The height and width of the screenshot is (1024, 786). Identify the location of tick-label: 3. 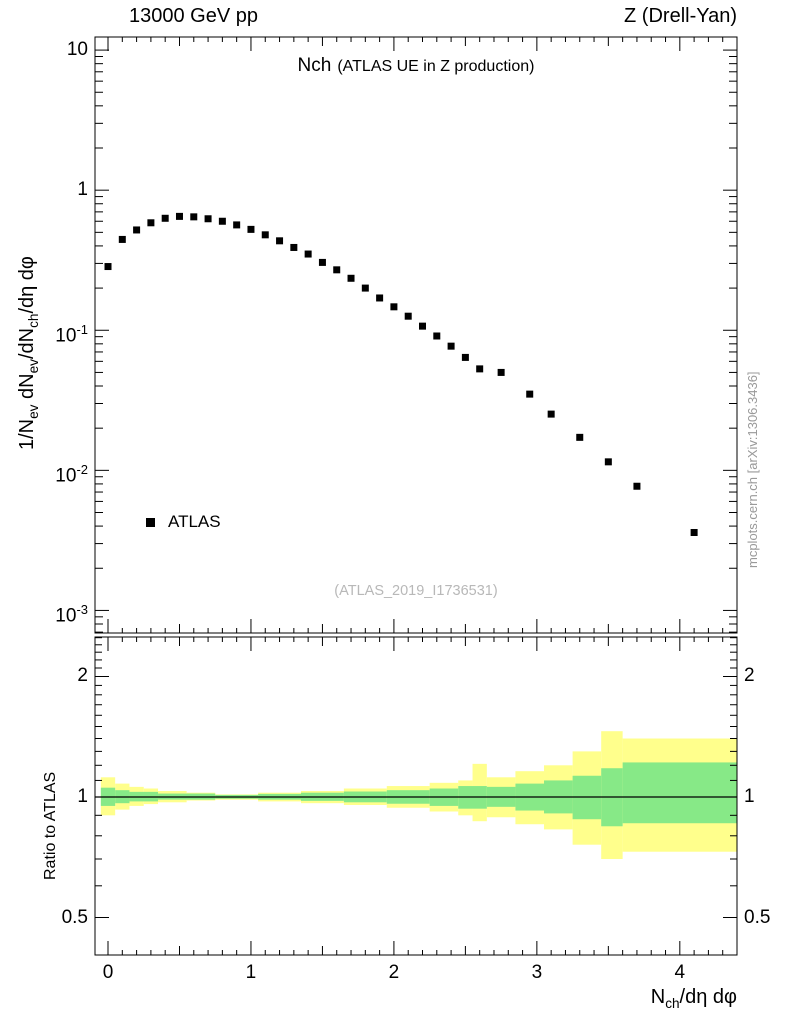
(537, 972).